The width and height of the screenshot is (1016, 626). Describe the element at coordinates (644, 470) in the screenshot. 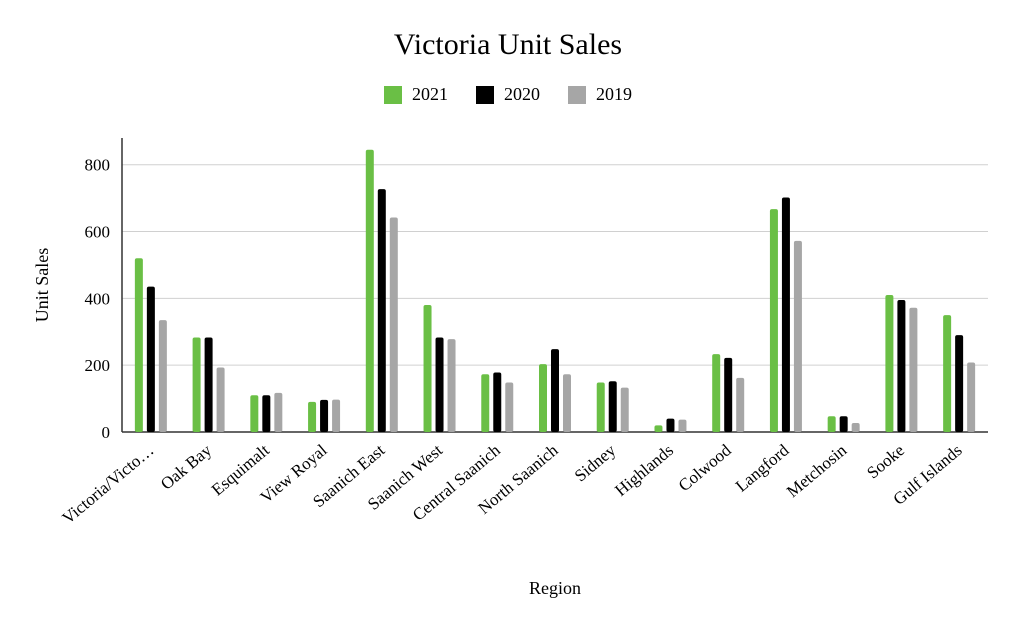

I see `x-tick-label-10: Highlands` at that location.